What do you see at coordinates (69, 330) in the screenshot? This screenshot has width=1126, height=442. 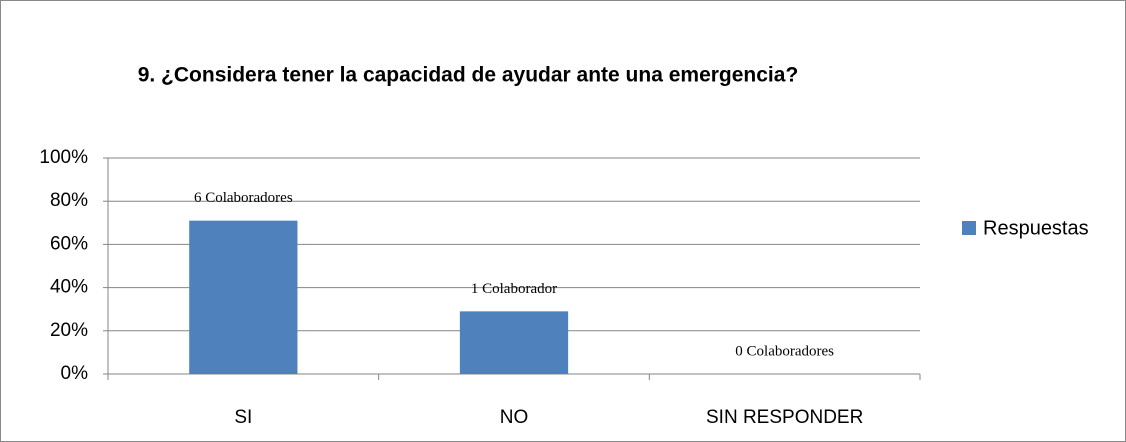 I see `y-tick-label: 20%` at bounding box center [69, 330].